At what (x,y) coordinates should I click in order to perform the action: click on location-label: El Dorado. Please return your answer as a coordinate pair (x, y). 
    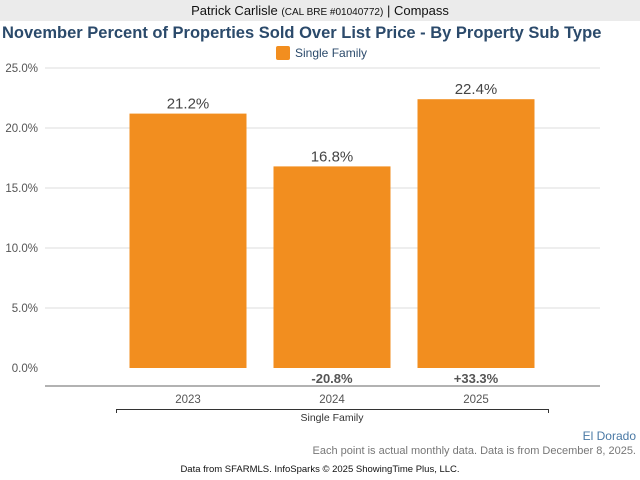
    Looking at the image, I should click on (609, 436).